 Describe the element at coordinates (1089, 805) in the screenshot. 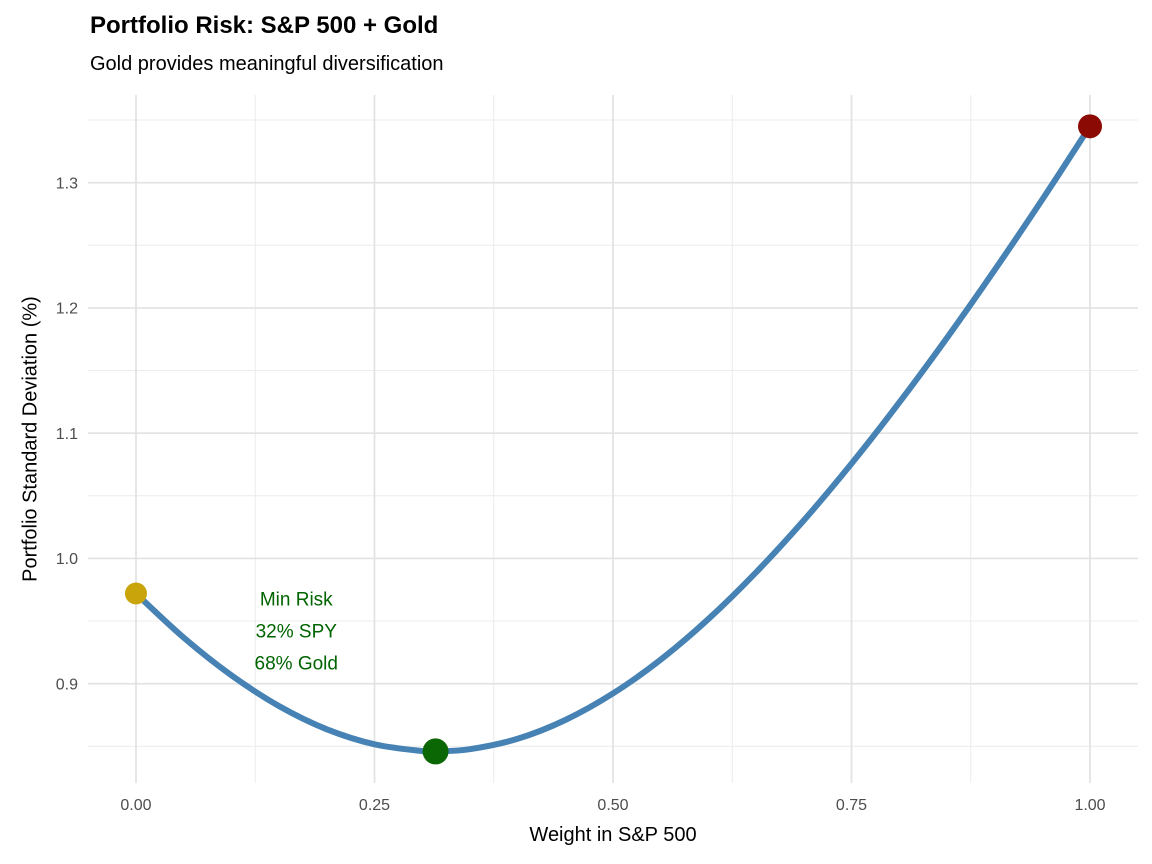

I see `x-tick-label: 1.00` at that location.